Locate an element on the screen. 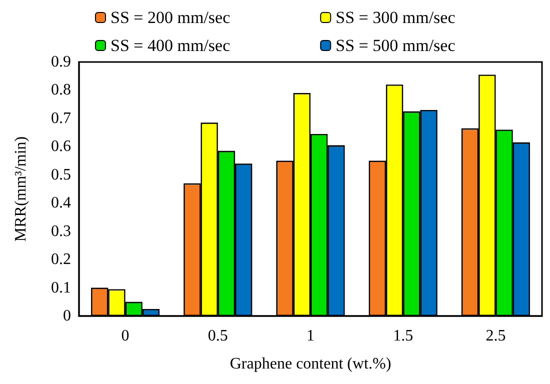 This screenshot has width=550, height=384. y-tick-label: 0.1 is located at coordinates (61, 287).